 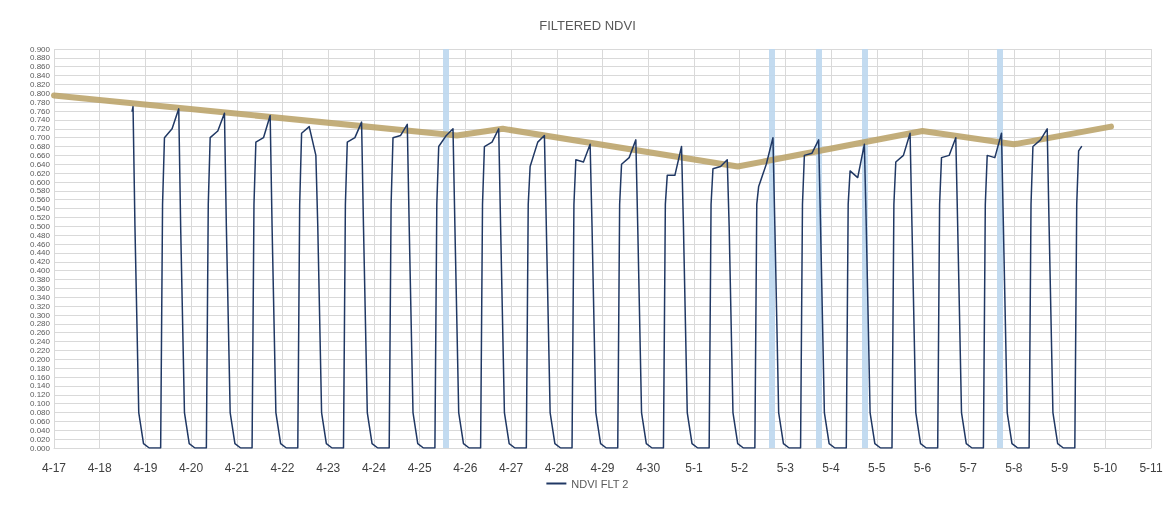 I want to click on x-tick-label: 4-19, so click(x=145, y=468).